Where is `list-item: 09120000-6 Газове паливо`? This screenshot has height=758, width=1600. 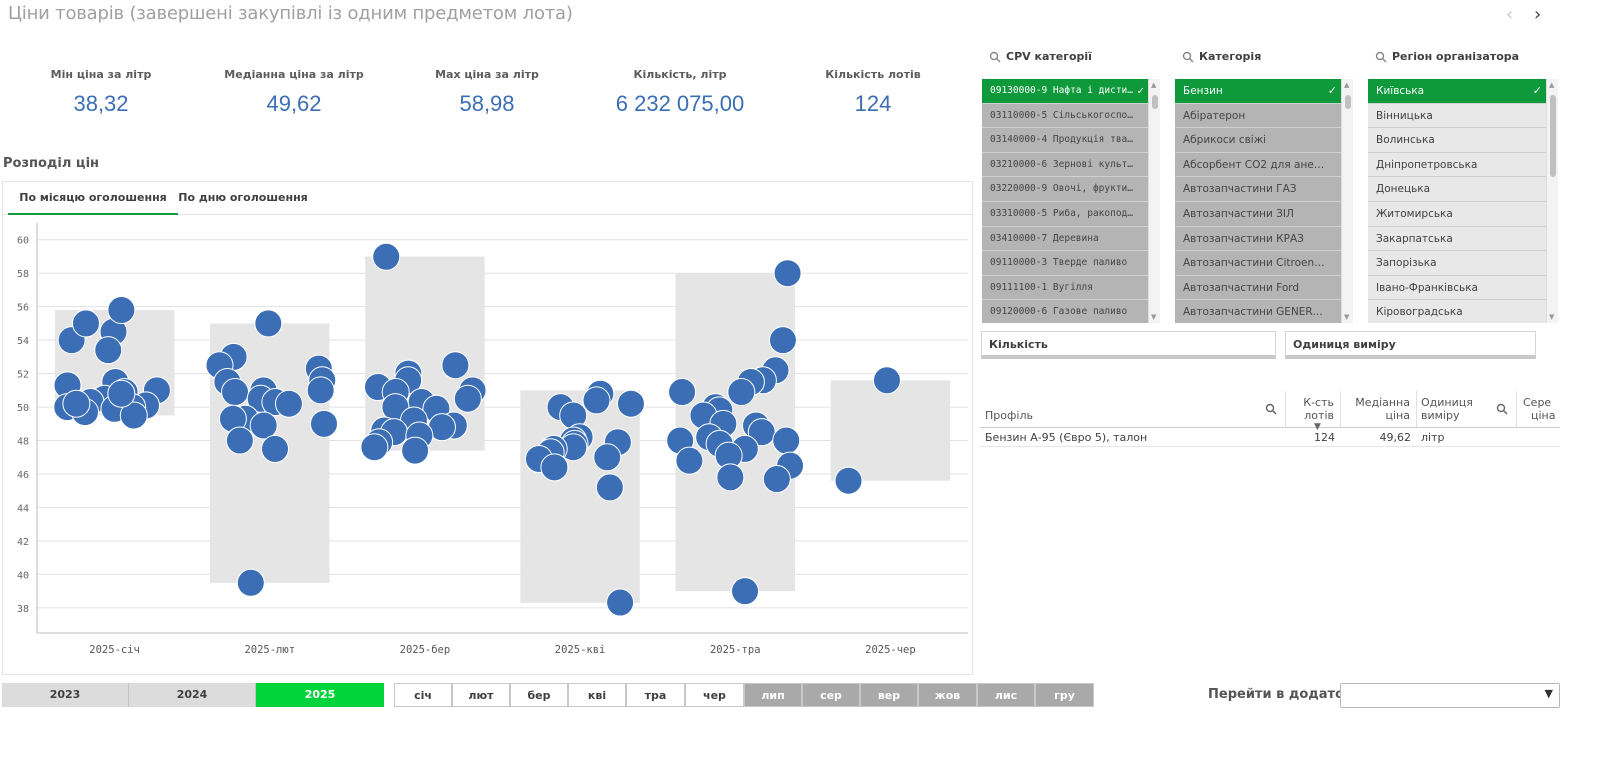
list-item: 09120000-6 Газове паливо is located at coordinates (1065, 311).